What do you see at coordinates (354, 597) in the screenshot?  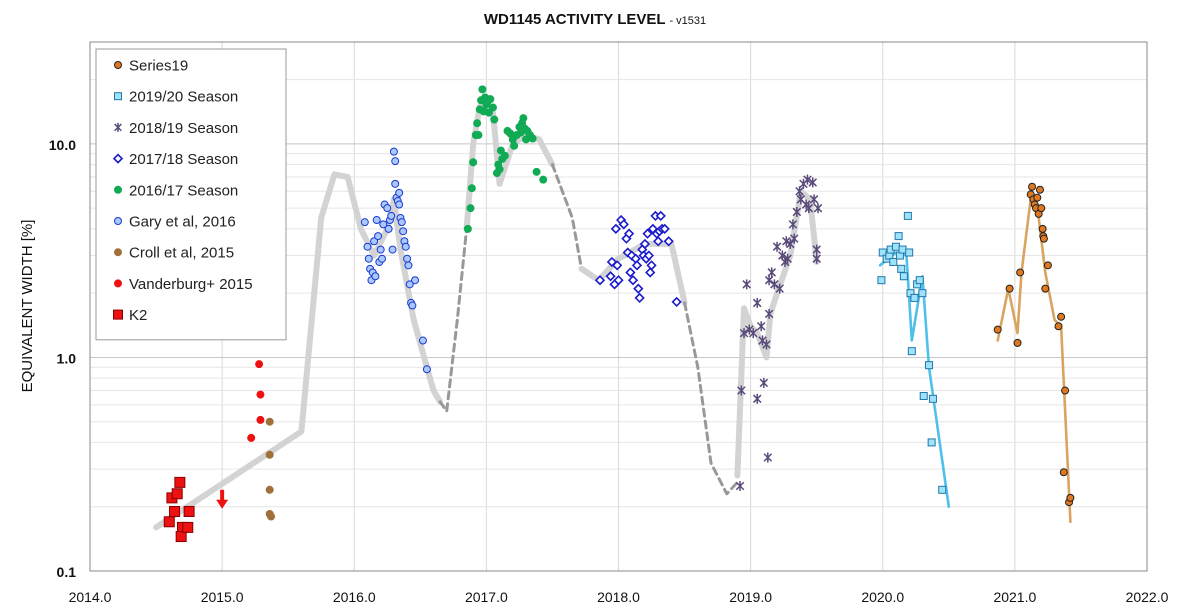 I see `x-tick-label: 2016.0` at bounding box center [354, 597].